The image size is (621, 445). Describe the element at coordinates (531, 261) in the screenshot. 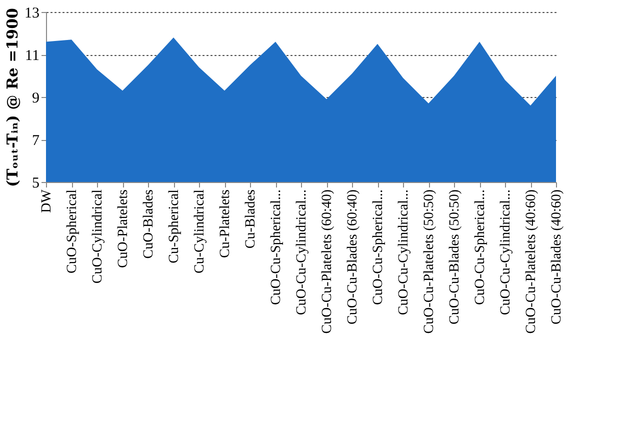

I see `x-tick-label: CuO-Cu-Platelets (40:60)` at that location.